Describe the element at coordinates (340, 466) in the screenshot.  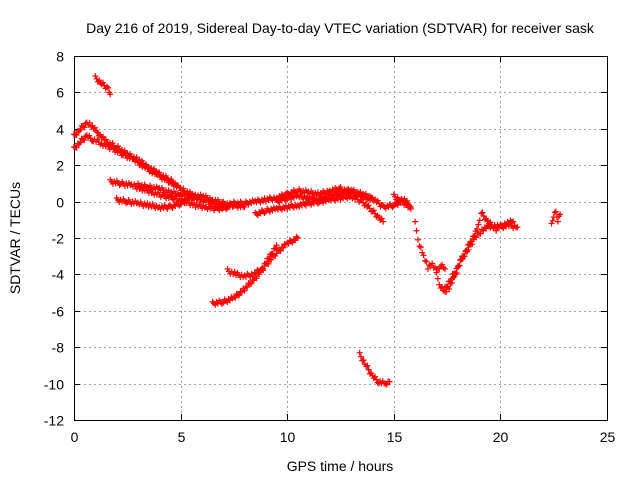
I see `x-axis-label: GPS time / hours` at that location.